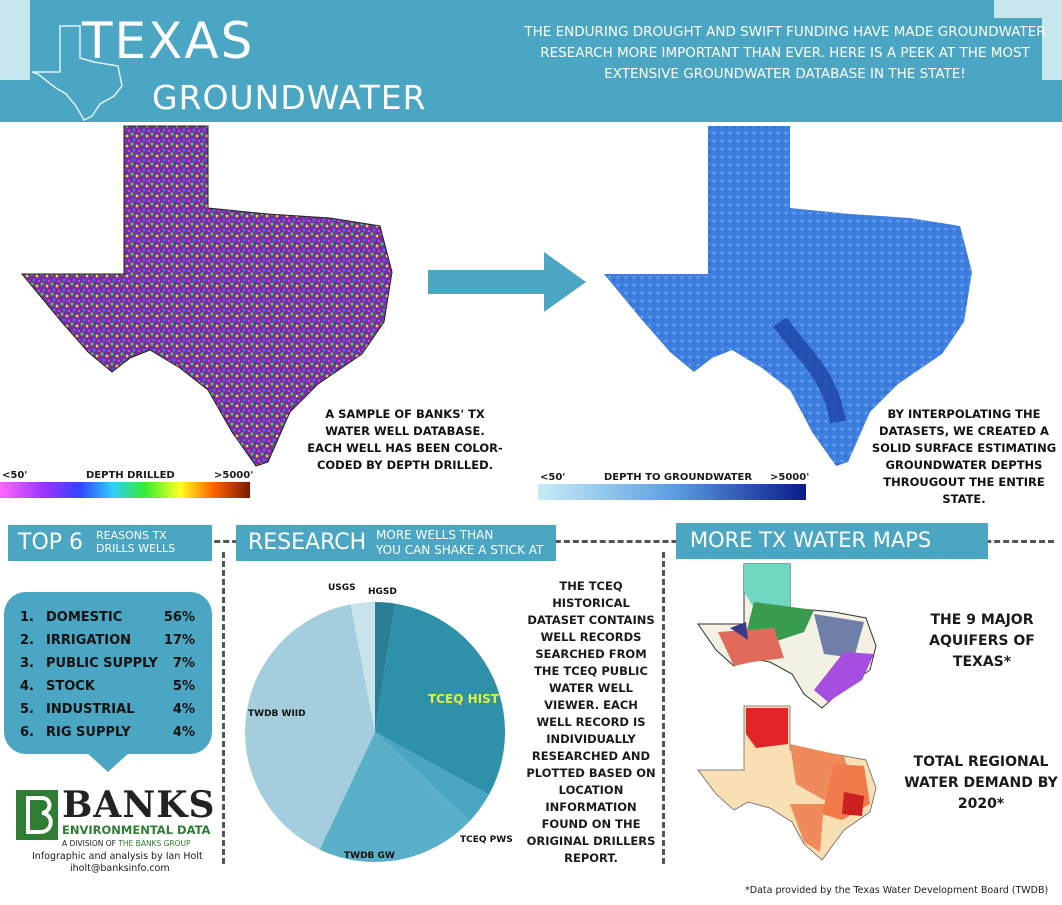 This screenshot has width=1062, height=905. I want to click on reason-item: 3. PUBLIC SUPPLY 7%, so click(107, 667).